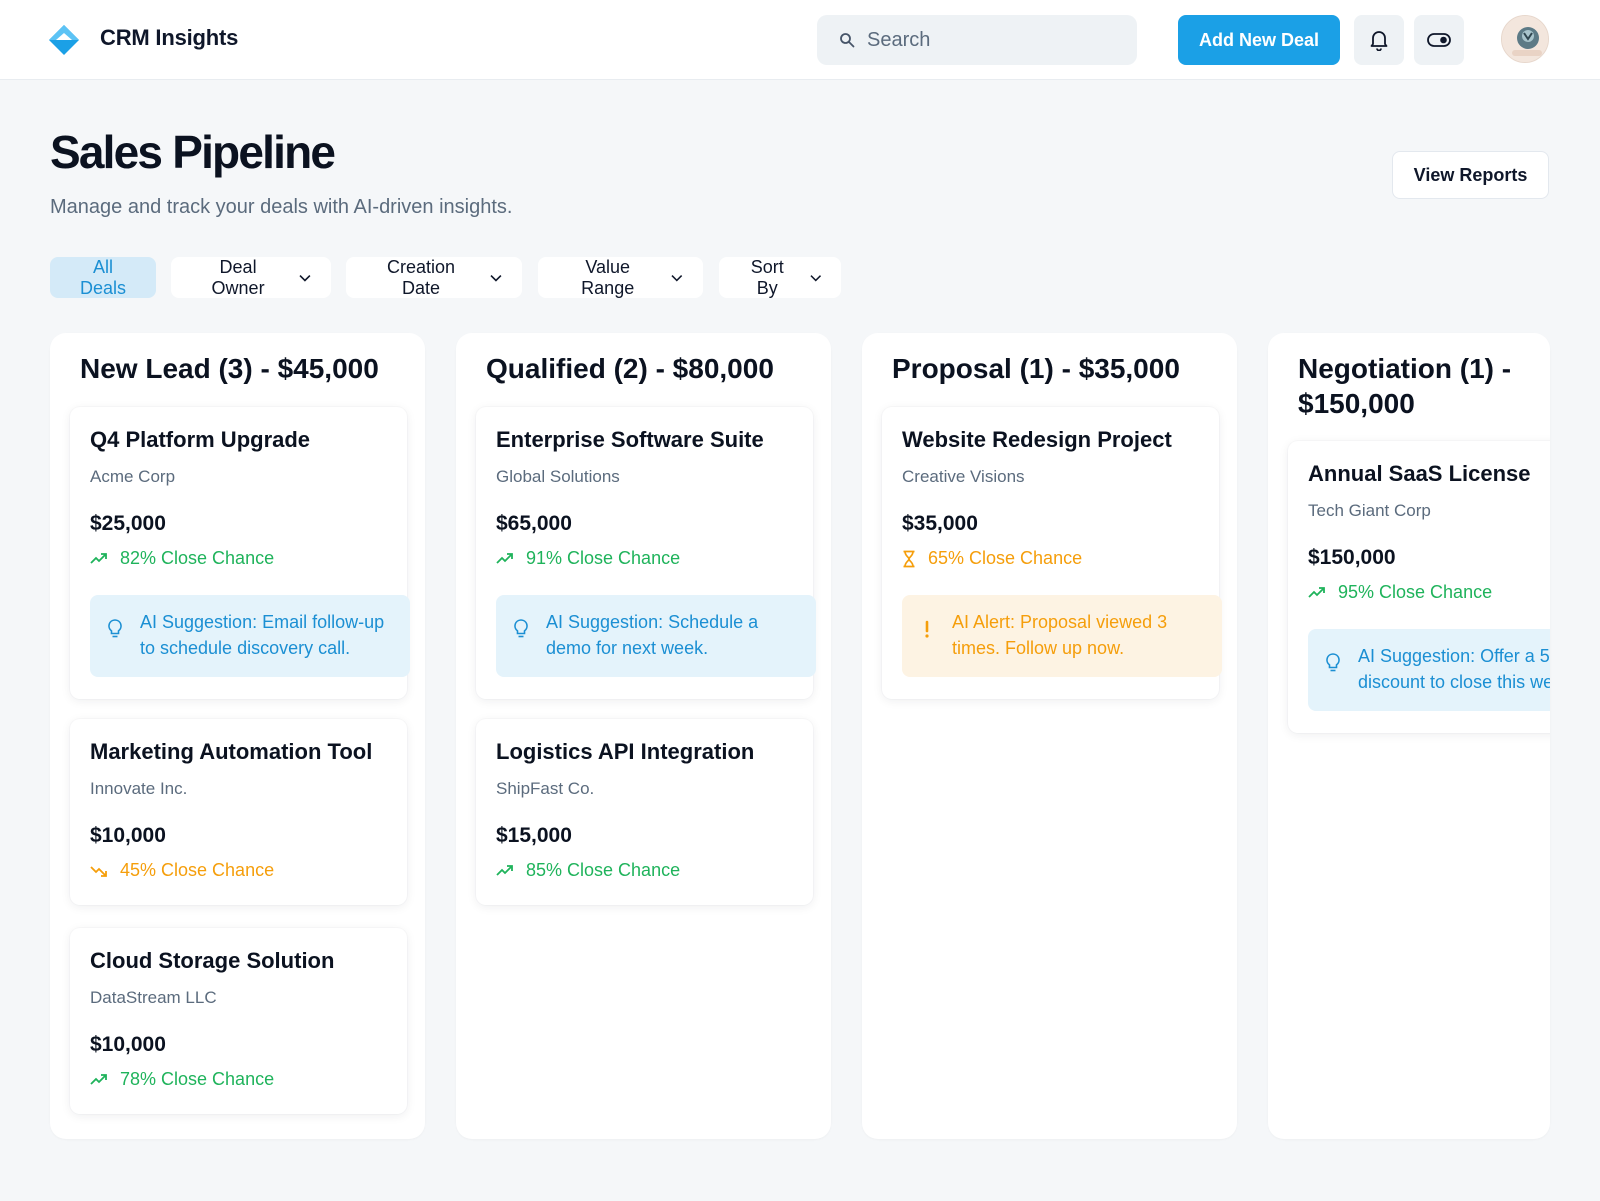  What do you see at coordinates (847, 40) in the screenshot?
I see `search-icon` at bounding box center [847, 40].